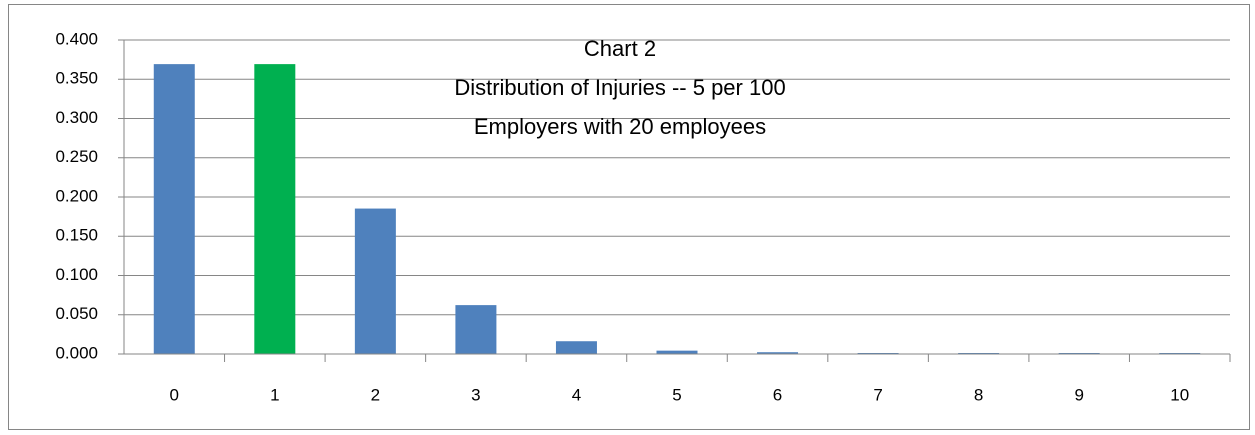  What do you see at coordinates (620, 126) in the screenshot?
I see `chart-title: Employers with 20 employees` at bounding box center [620, 126].